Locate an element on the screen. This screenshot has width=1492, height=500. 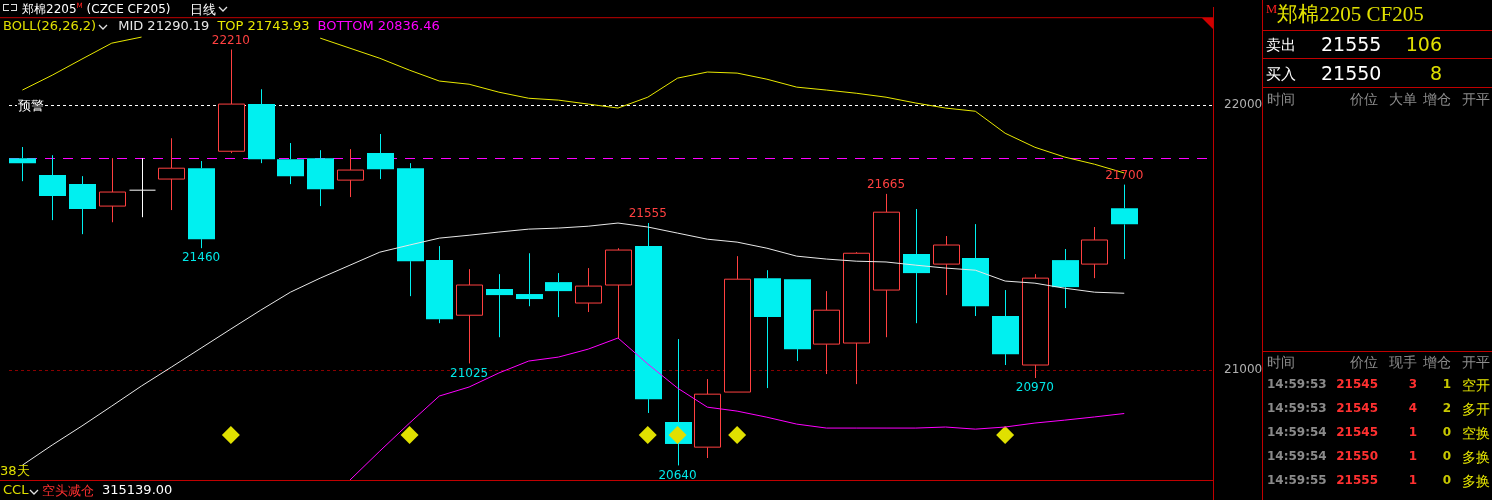
legend-title: BOLL(26,26,2) is located at coordinates (50, 25).